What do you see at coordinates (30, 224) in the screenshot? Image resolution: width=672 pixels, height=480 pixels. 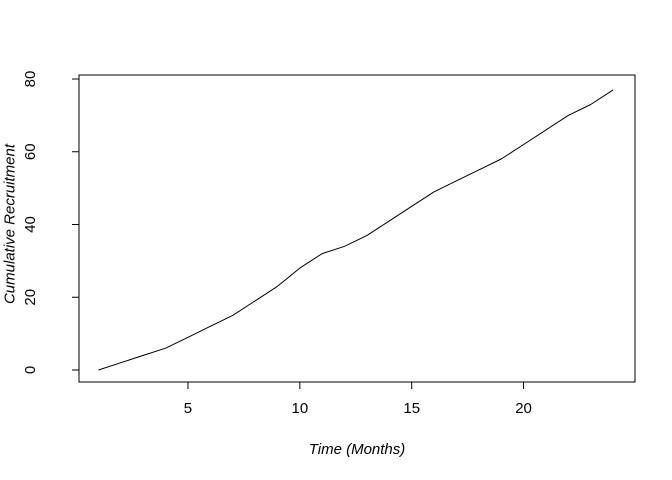 I see `y-tick-label: 40` at bounding box center [30, 224].